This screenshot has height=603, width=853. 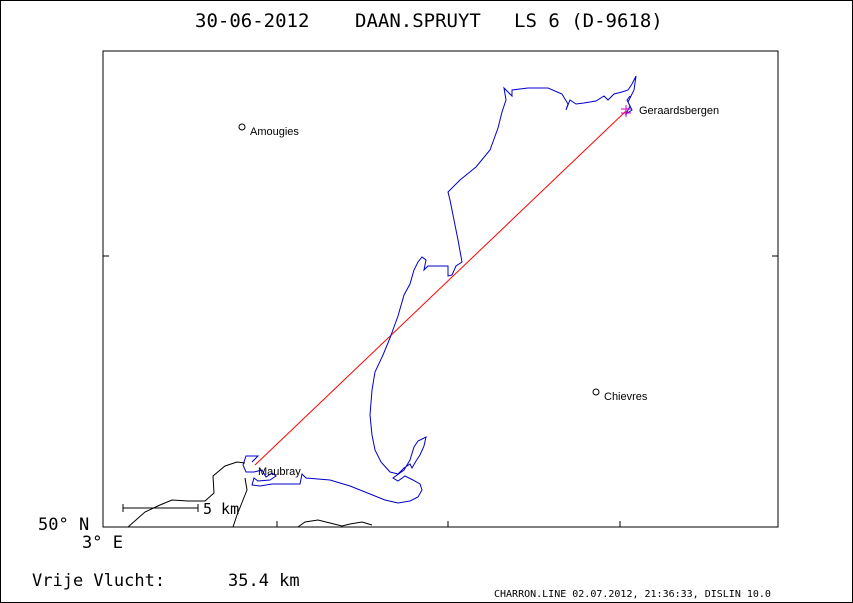 What do you see at coordinates (102, 543) in the screenshot?
I see `longitude-label: 3° E` at bounding box center [102, 543].